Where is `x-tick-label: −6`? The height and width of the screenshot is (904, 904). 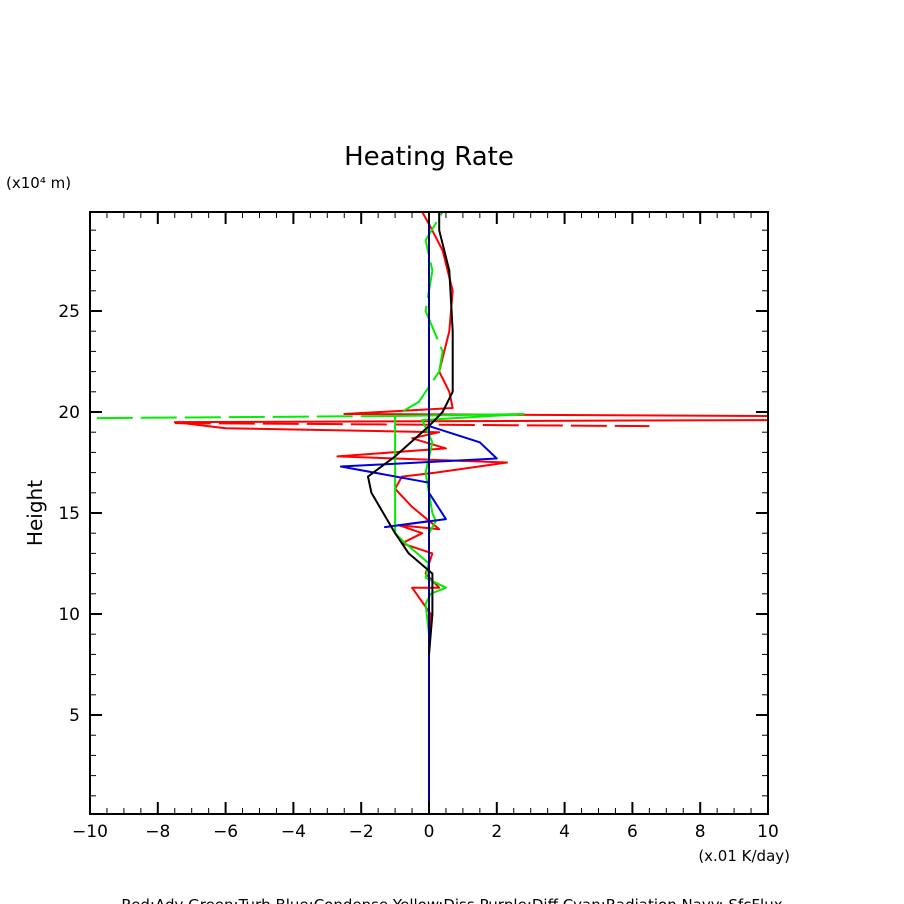 x-tick-label: −6 is located at coordinates (225, 832).